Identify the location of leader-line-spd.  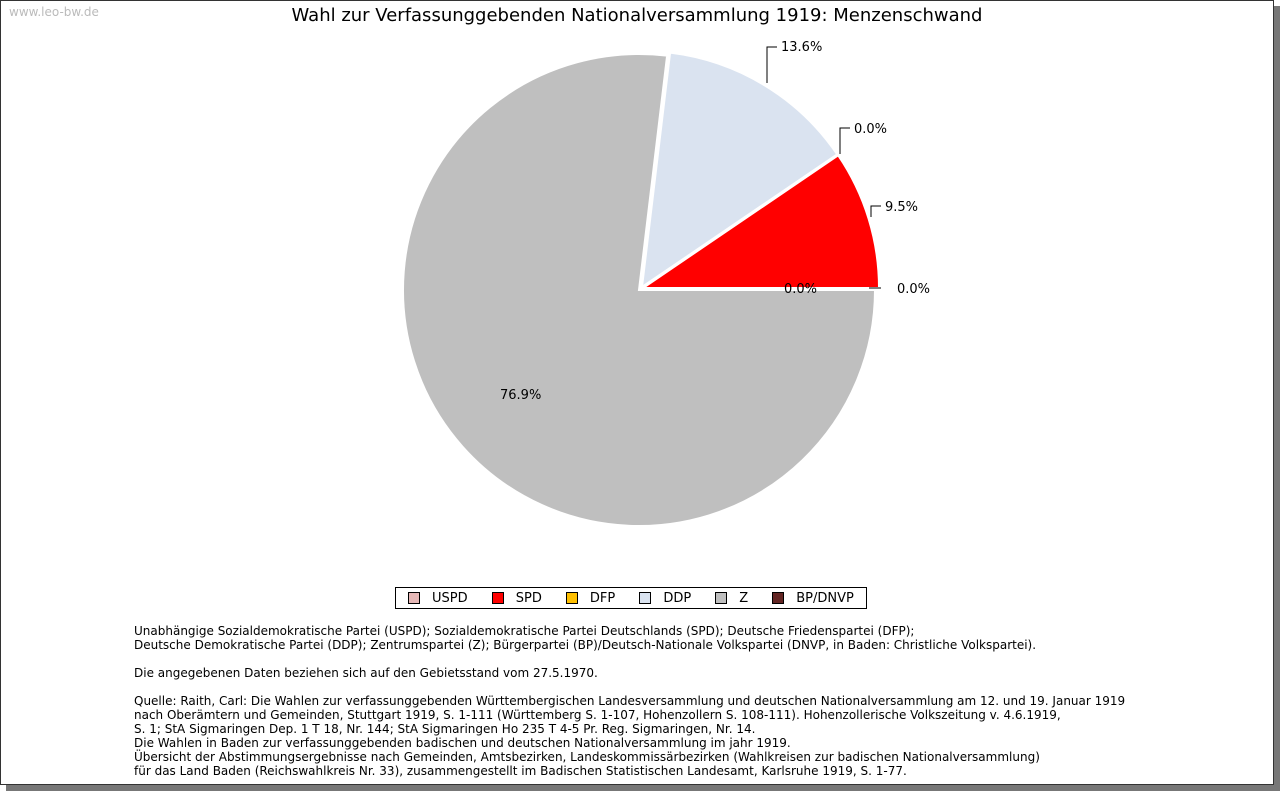
(875, 211).